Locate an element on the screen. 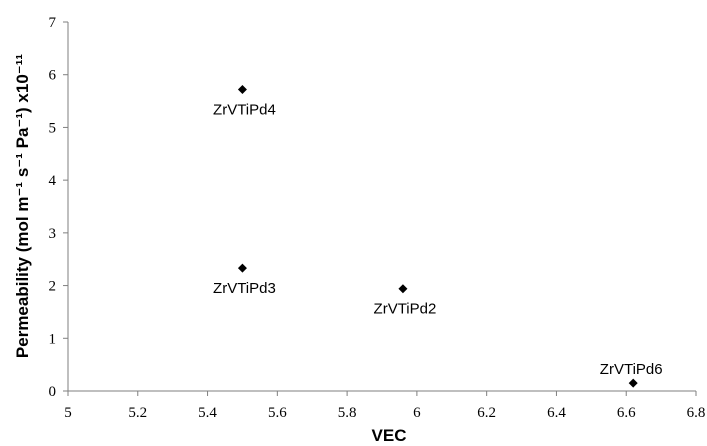  x-tick-label: 5.8 is located at coordinates (347, 413).